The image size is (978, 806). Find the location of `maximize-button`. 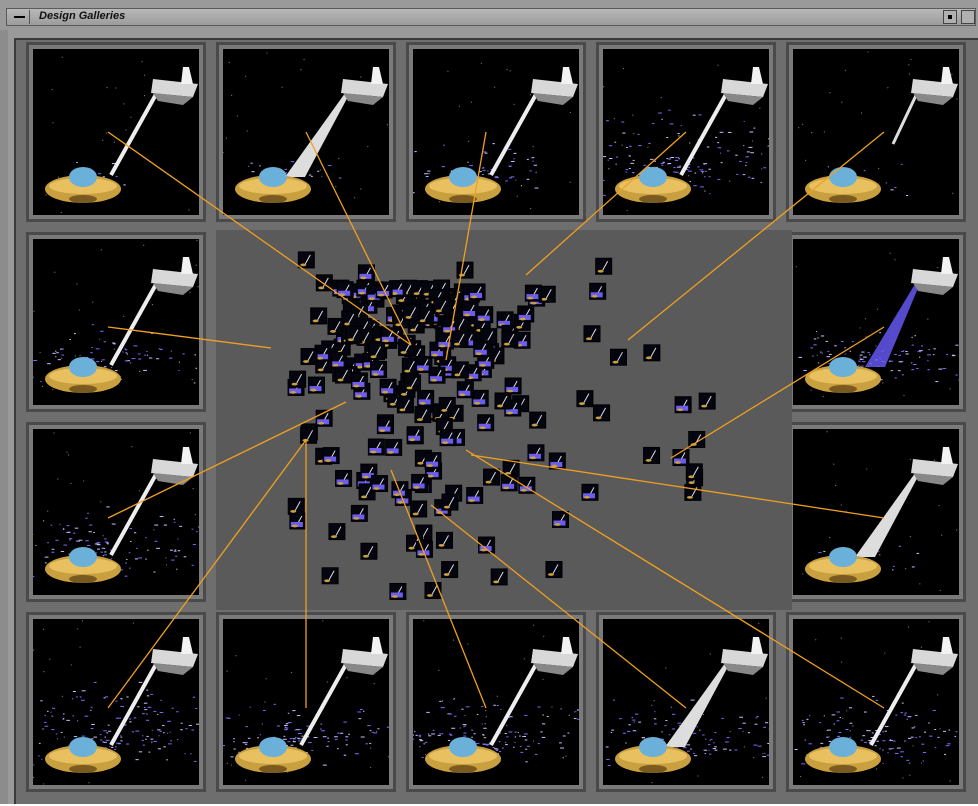

maximize-button is located at coordinates (968, 17).